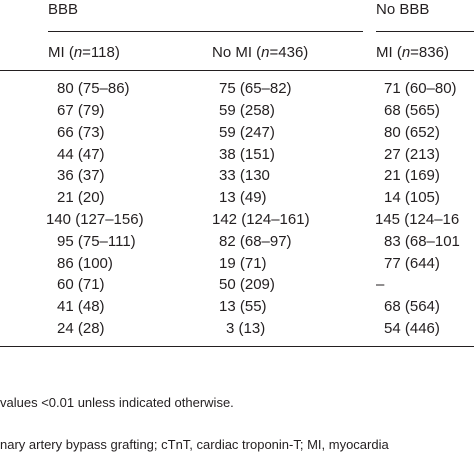 This screenshot has width=474, height=474. Describe the element at coordinates (81, 328) in the screenshot. I see `cell-r12-c1: 24 (28)` at that location.